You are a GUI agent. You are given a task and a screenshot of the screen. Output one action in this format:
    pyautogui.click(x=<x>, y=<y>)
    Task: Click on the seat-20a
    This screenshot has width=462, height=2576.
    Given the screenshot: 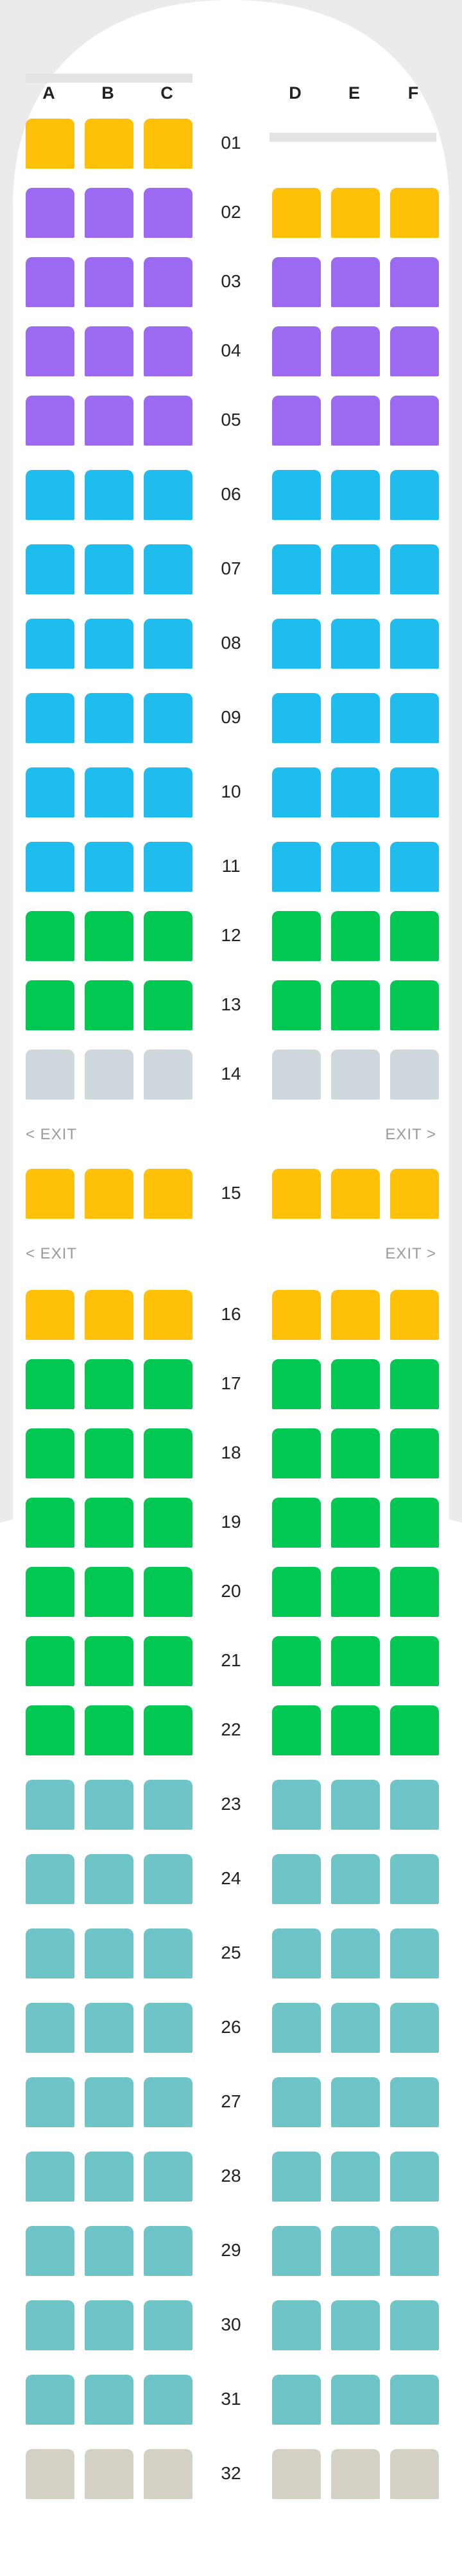 What is the action you would take?
    pyautogui.click(x=50, y=1592)
    